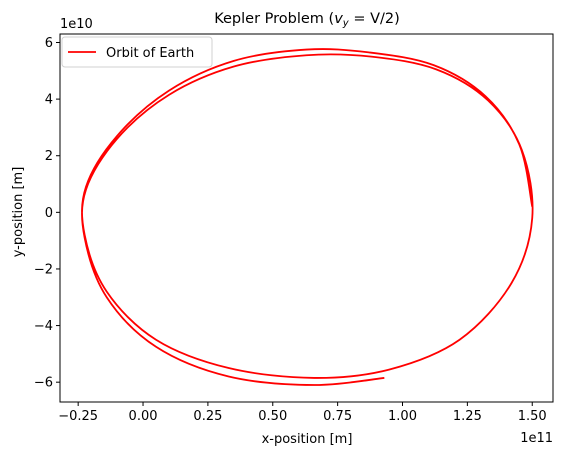 The width and height of the screenshot is (565, 456). What do you see at coordinates (150, 53) in the screenshot?
I see `legend-label-orbit-of-earth: Orbit of Earth` at bounding box center [150, 53].